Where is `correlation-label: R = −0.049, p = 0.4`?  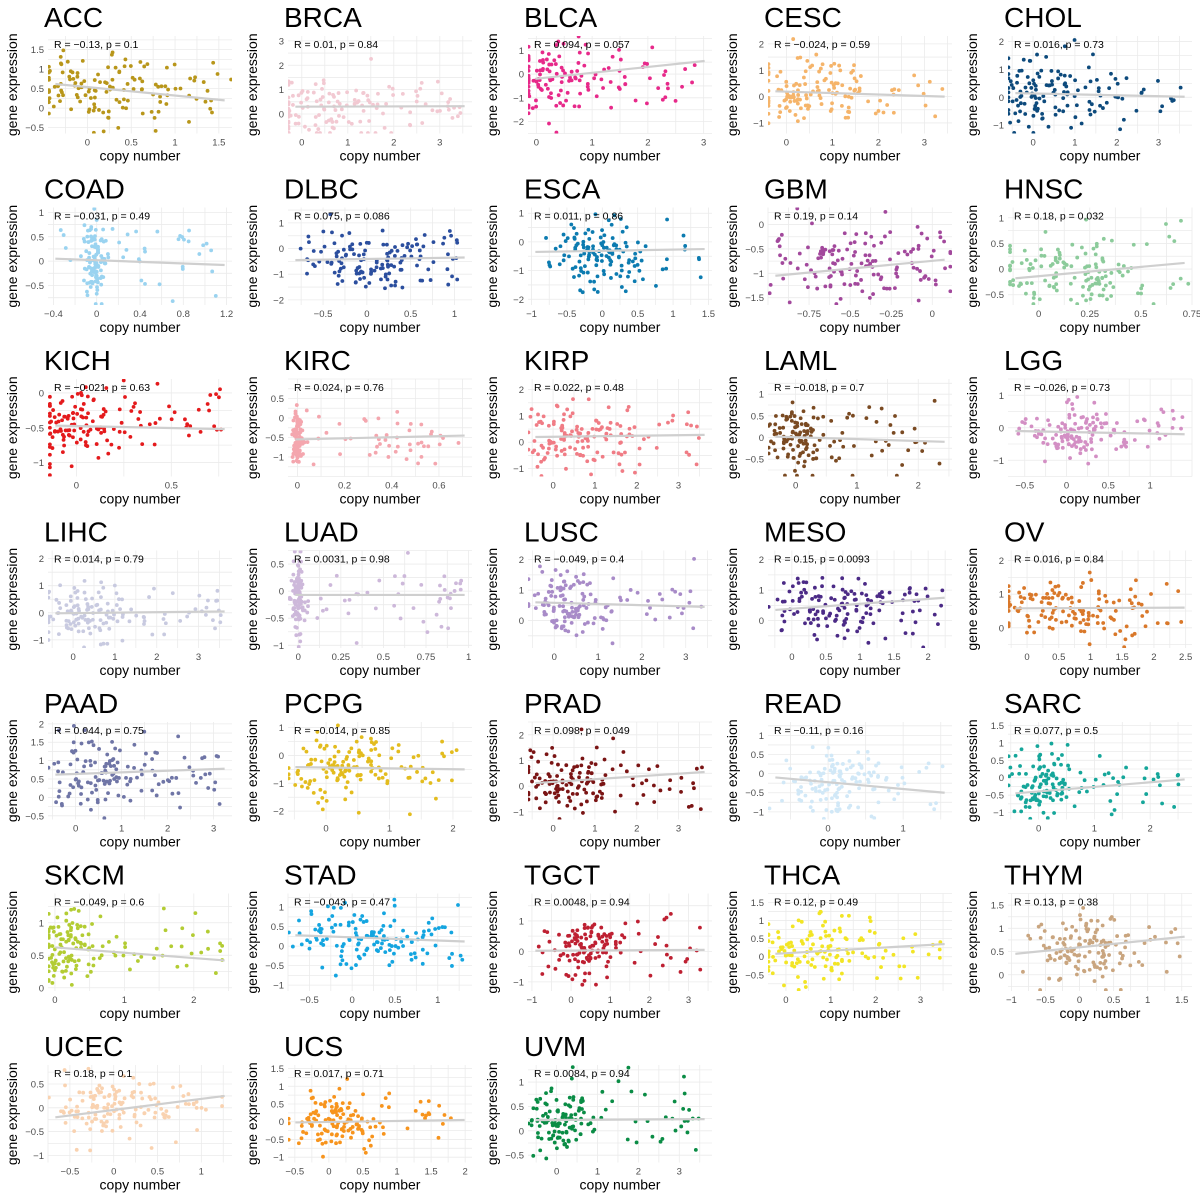
correlation-label: R = −0.049, p = 0.4 is located at coordinates (579, 560).